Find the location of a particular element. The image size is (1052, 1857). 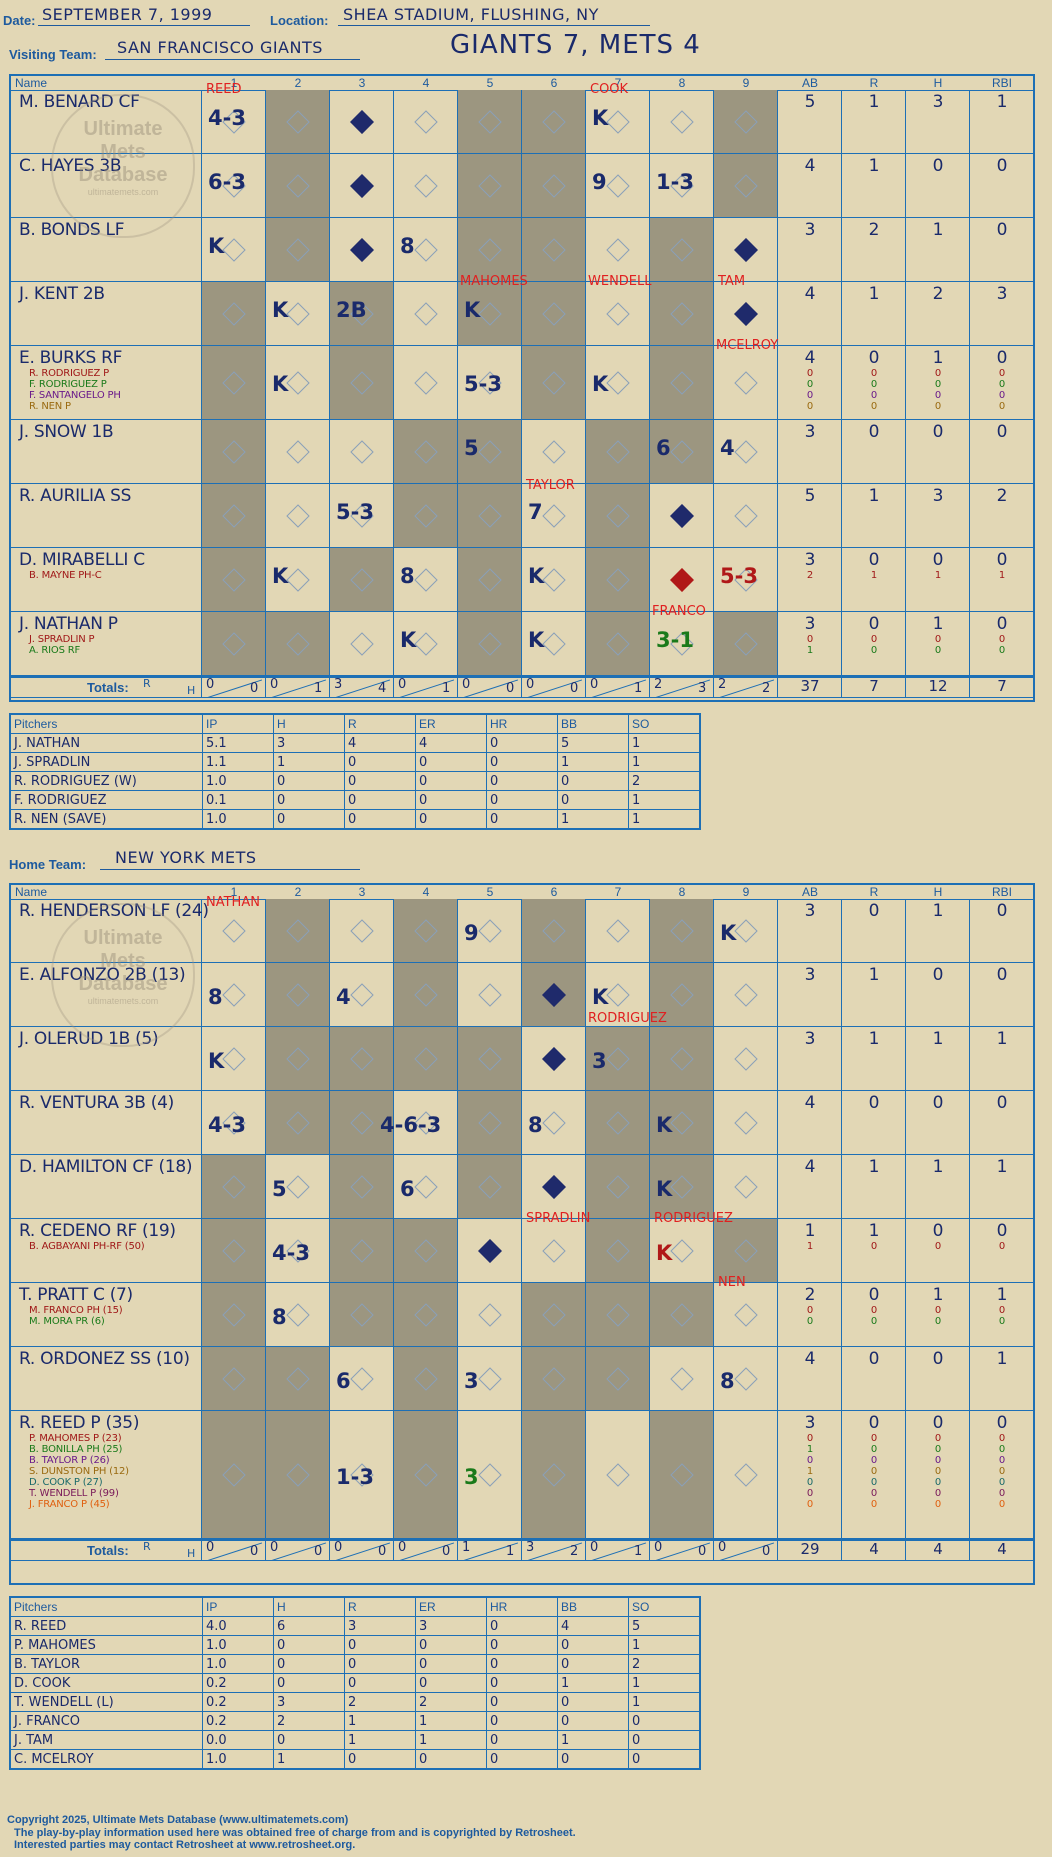

game-total-value: 4 is located at coordinates (938, 1549).